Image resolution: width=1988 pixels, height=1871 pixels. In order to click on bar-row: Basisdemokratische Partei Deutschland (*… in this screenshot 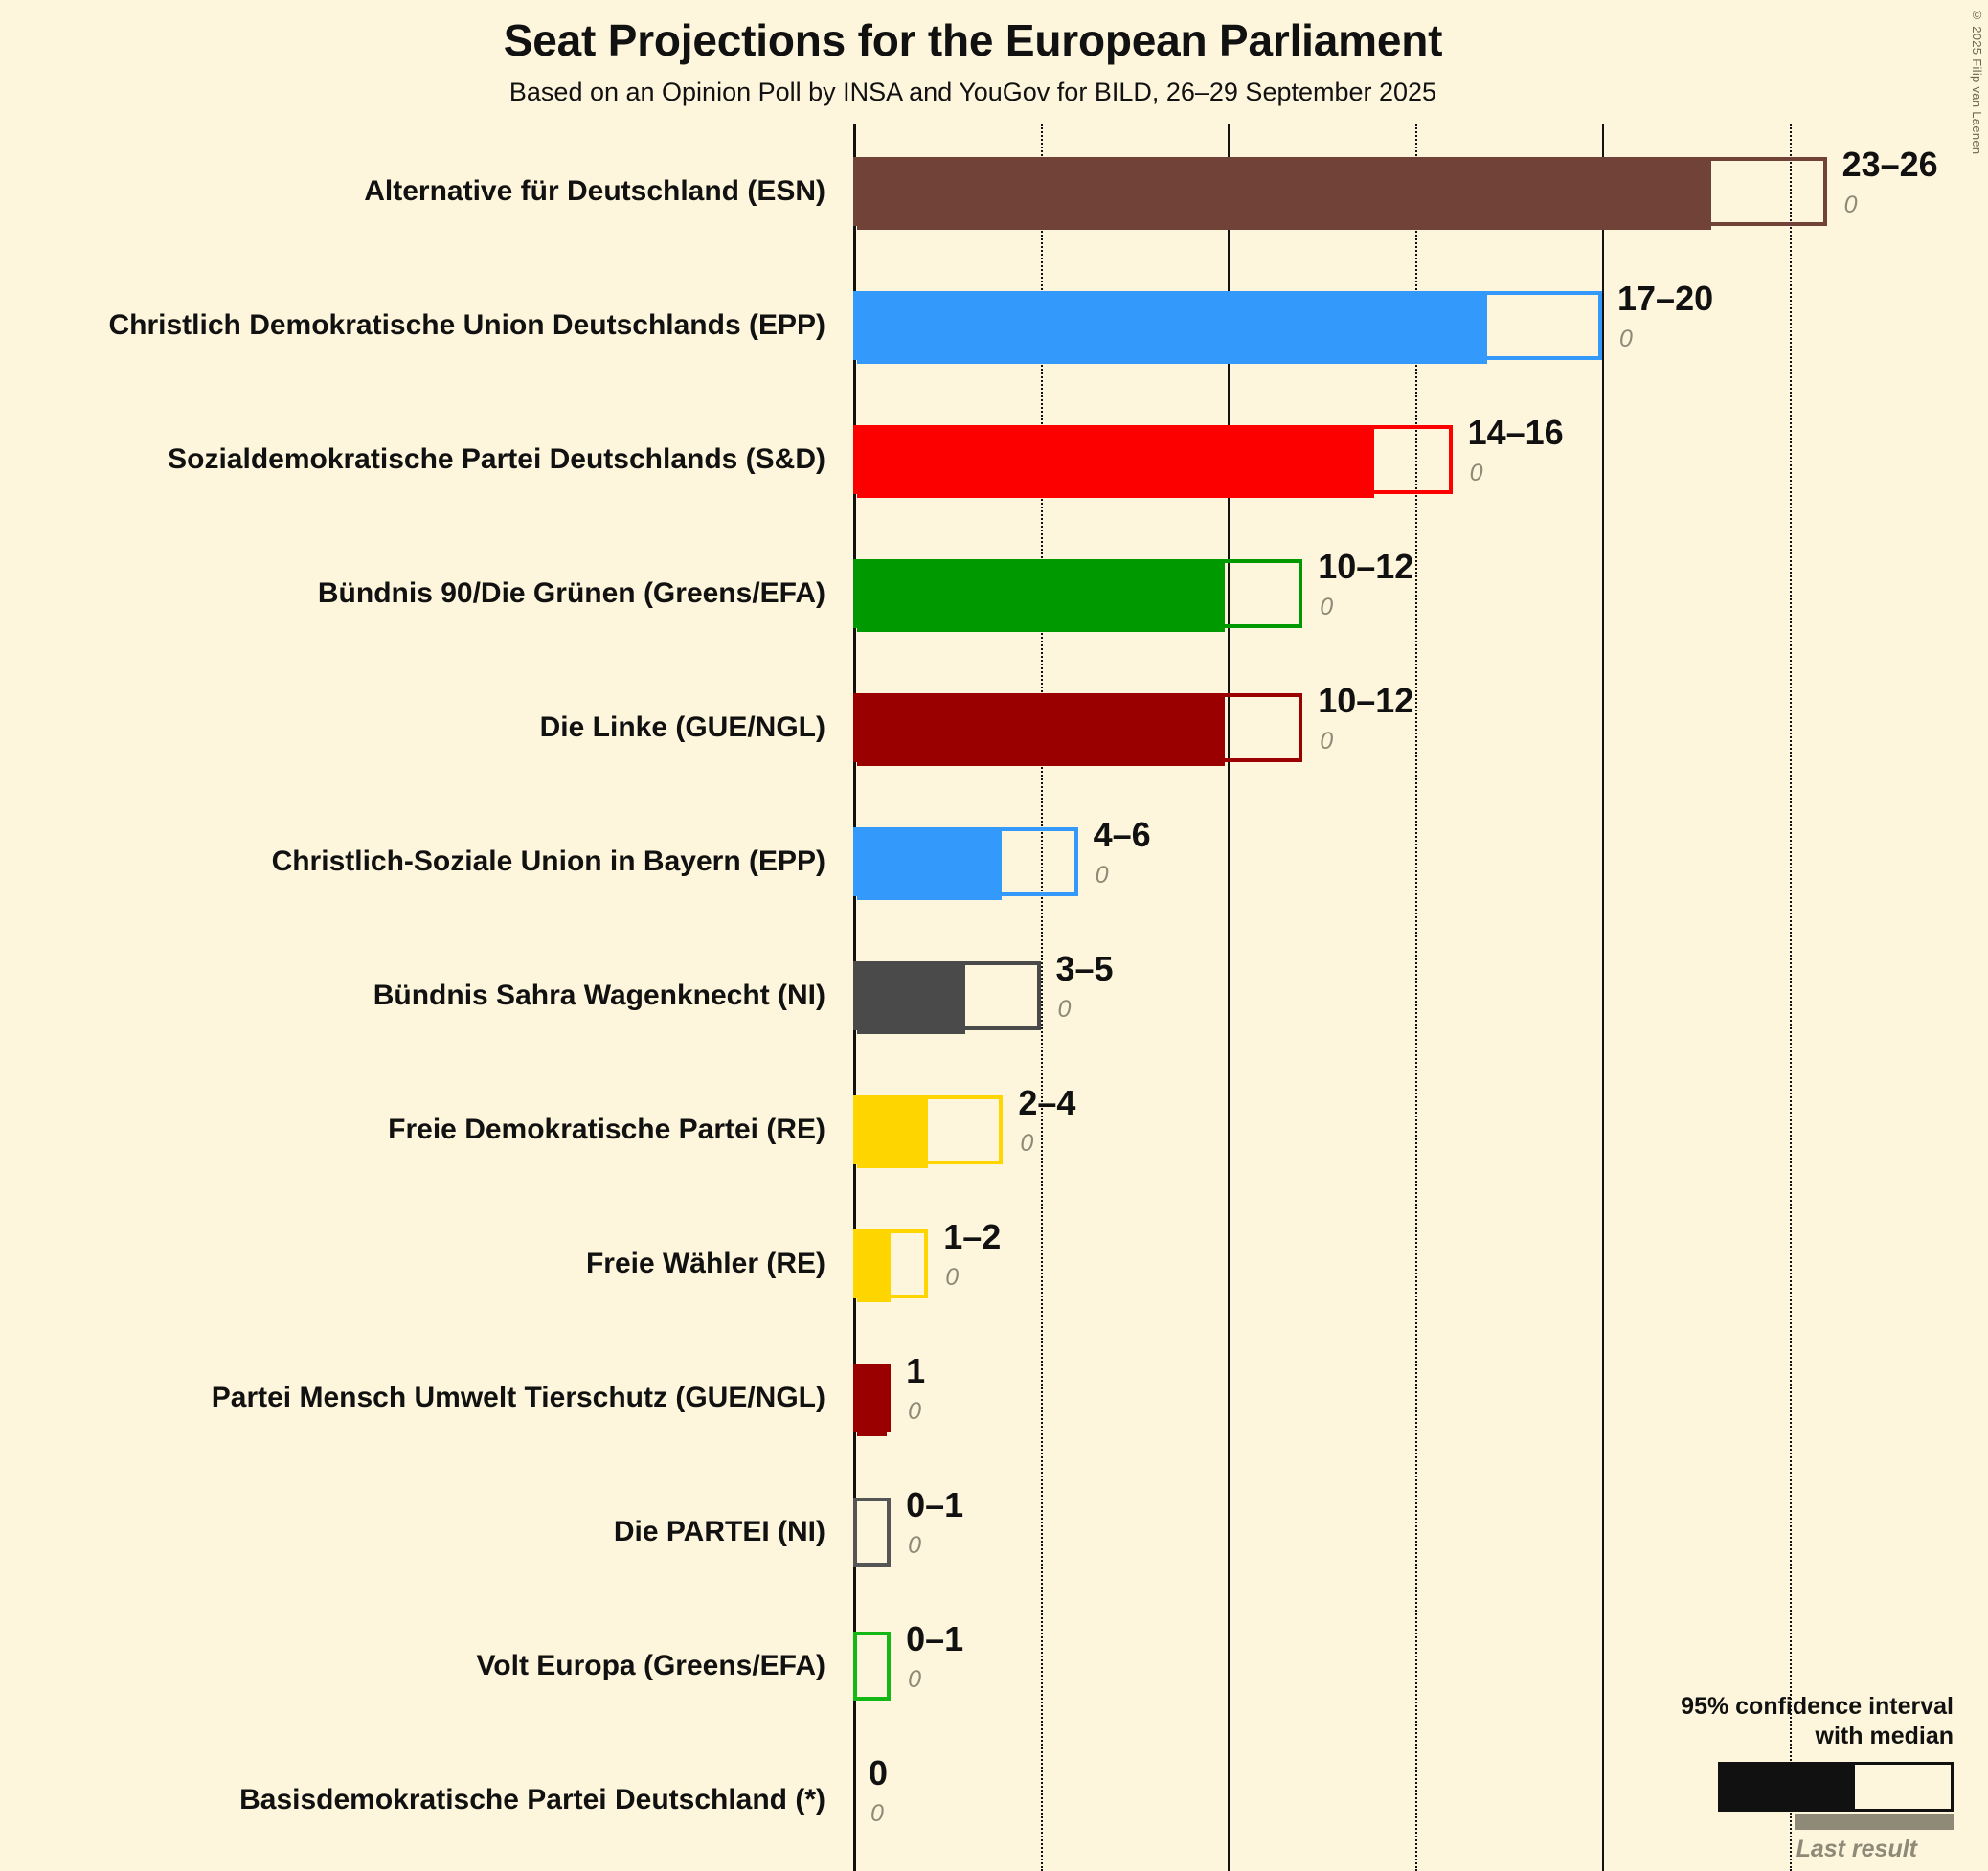, I will do `click(994, 1800)`.